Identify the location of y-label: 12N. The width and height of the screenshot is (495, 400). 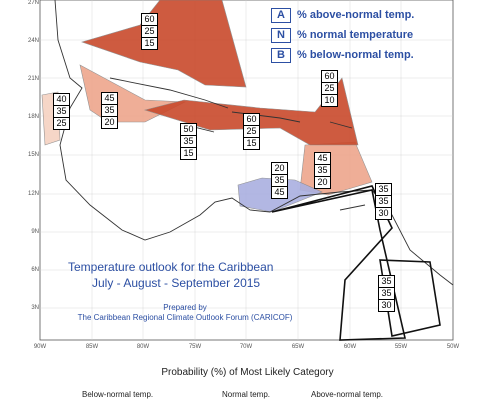
(33, 194).